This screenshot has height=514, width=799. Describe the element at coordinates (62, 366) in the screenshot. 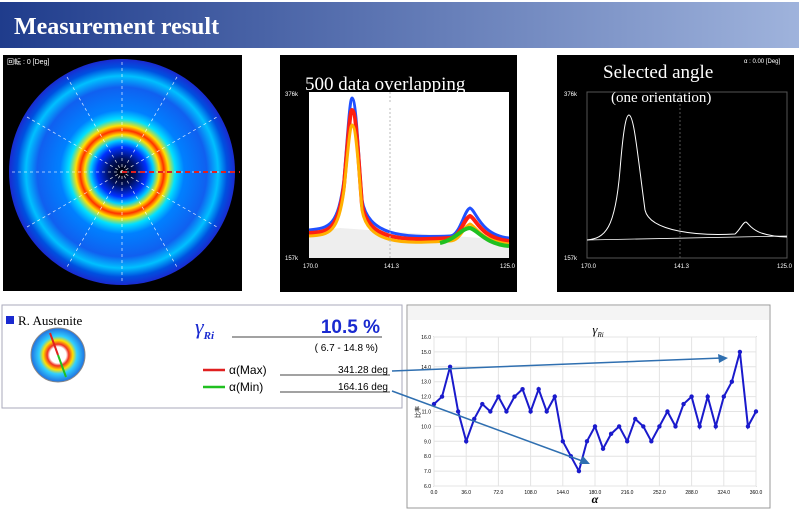

I see `mini-marker` at that location.